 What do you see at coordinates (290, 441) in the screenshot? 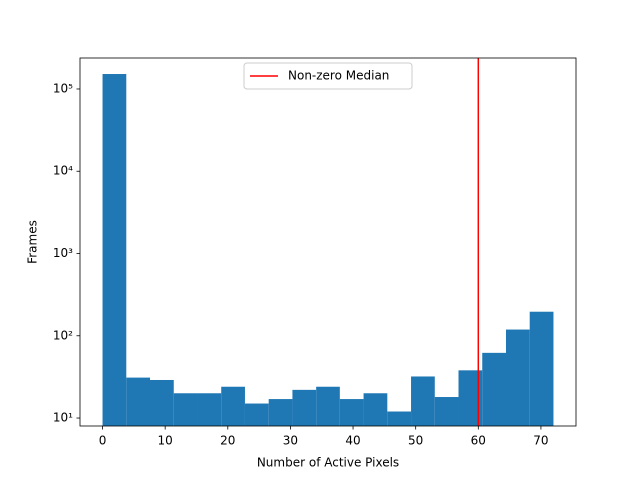
I see `x-tick-label: 30` at bounding box center [290, 441].